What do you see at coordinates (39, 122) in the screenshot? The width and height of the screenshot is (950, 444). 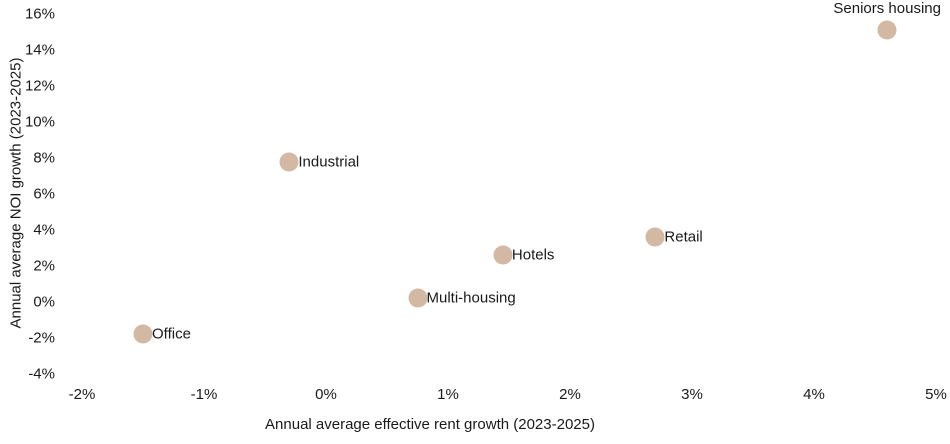 I see `y-tick-label: 10%` at bounding box center [39, 122].